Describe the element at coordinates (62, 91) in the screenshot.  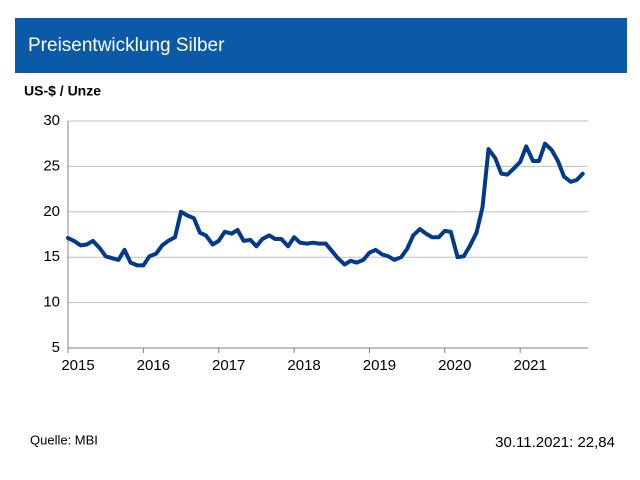
I see `y-axis-label: US-$ / Unze` at that location.